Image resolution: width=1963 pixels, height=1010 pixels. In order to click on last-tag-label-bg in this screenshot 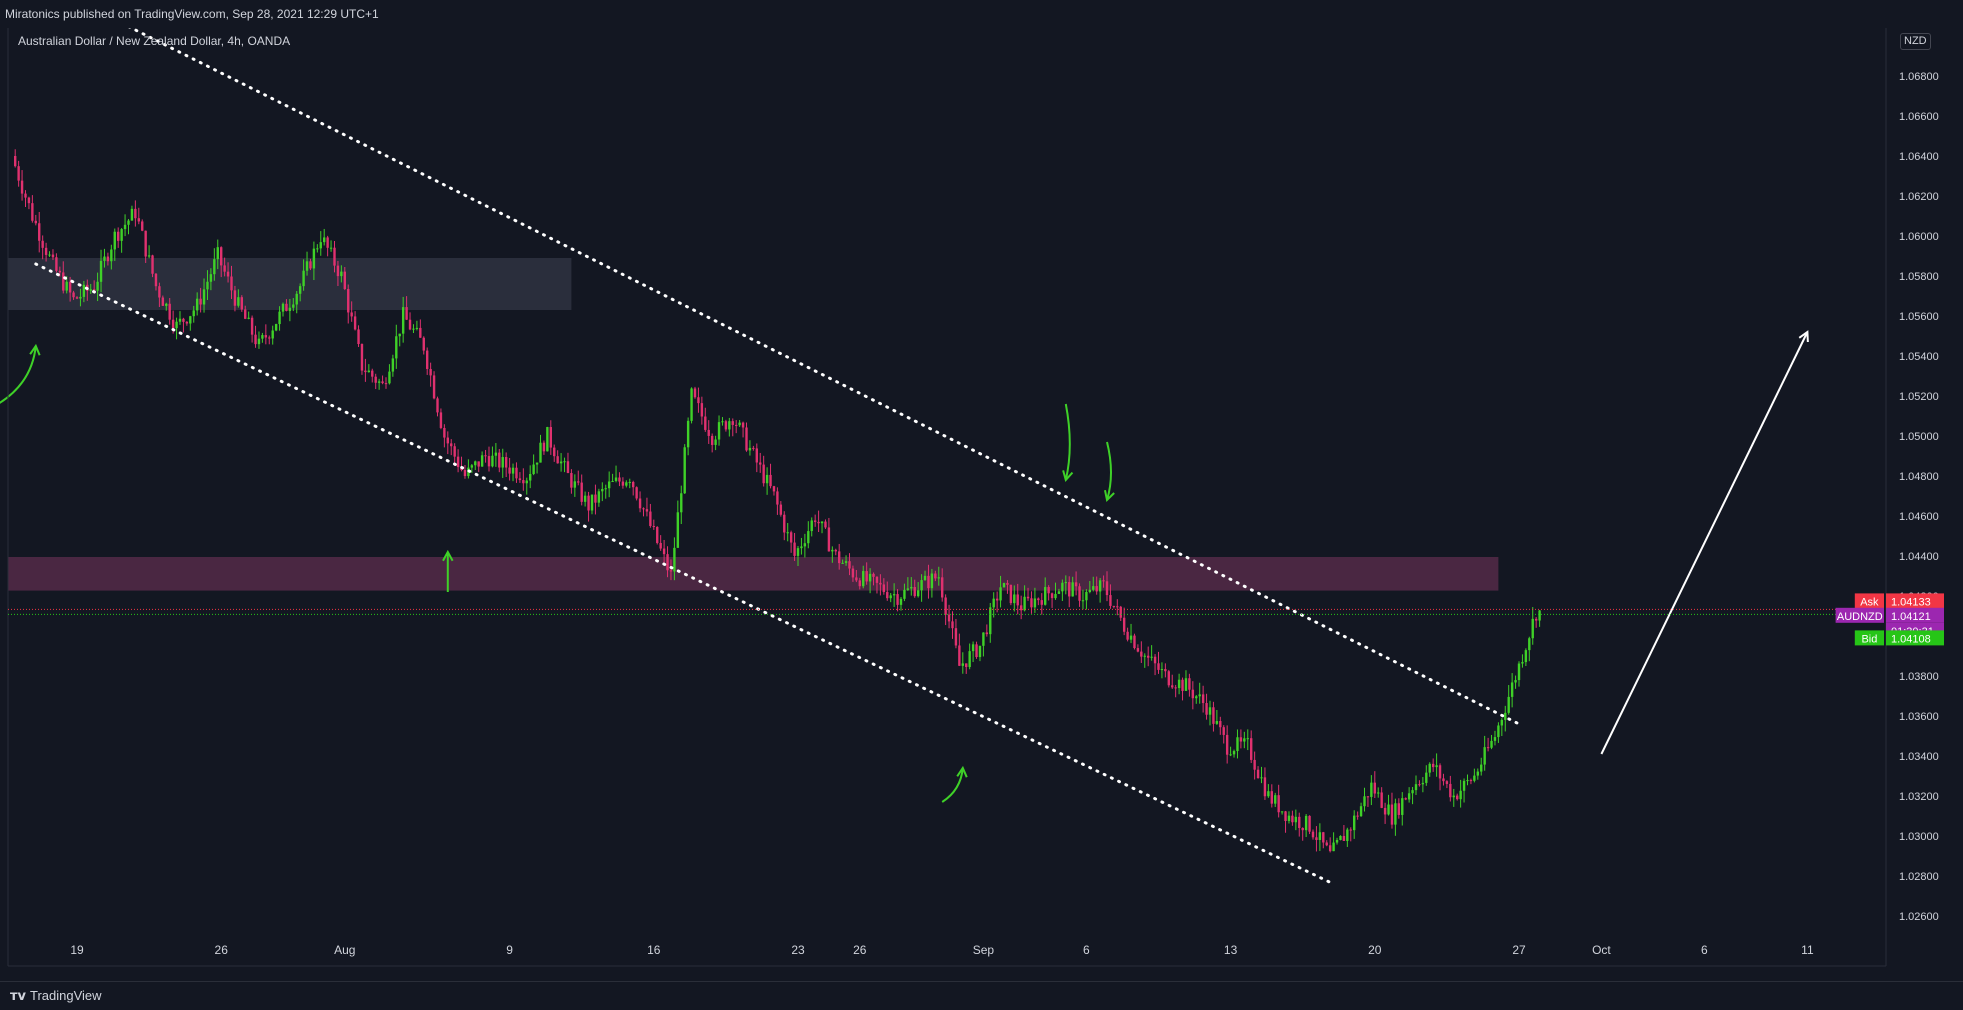, I will do `click(1859, 615)`.